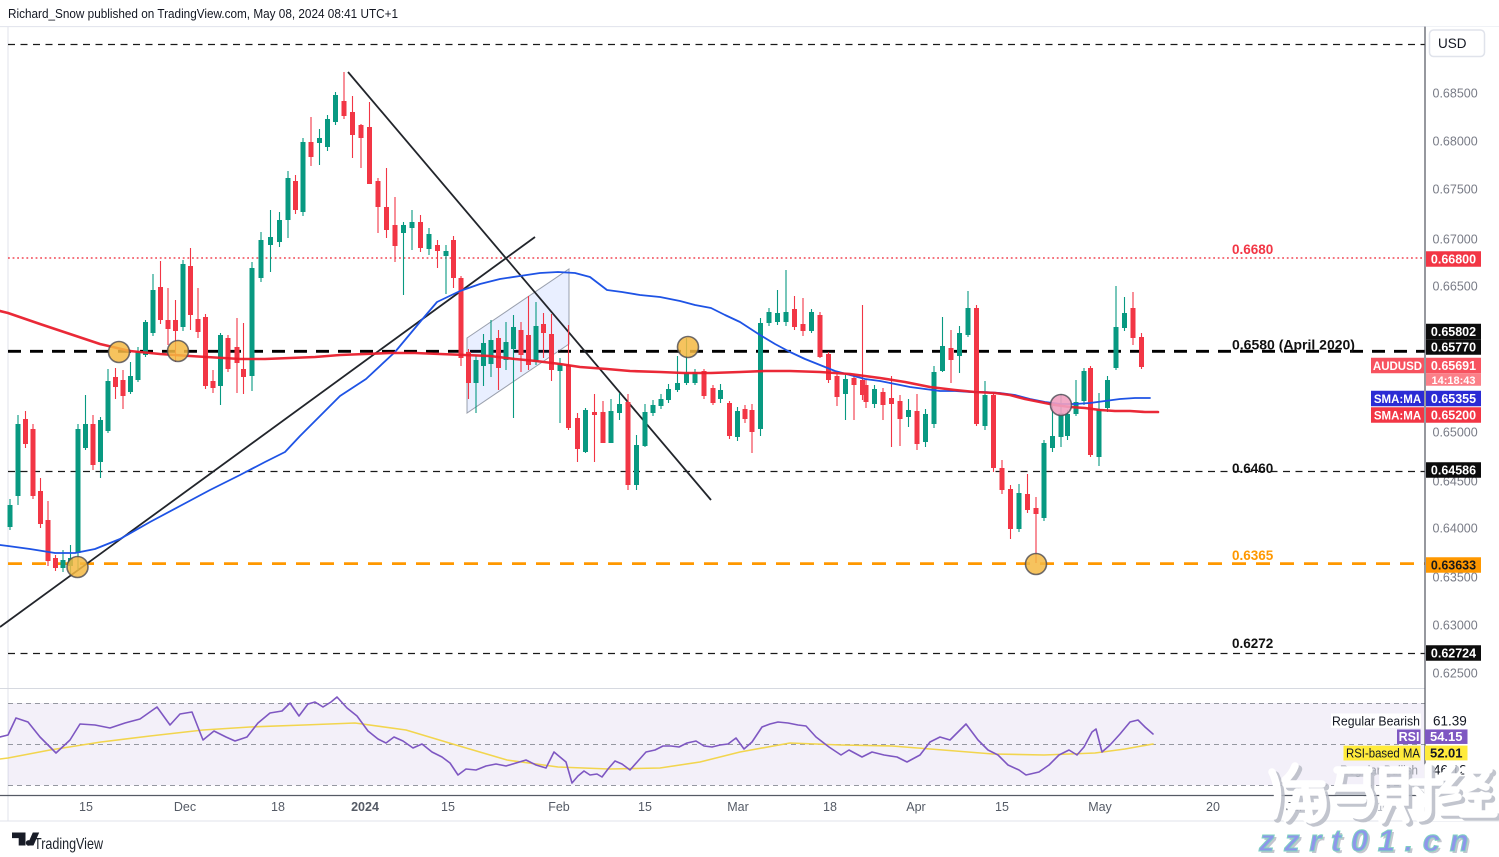  I want to click on svg-text: 0.64000, so click(1455, 529).